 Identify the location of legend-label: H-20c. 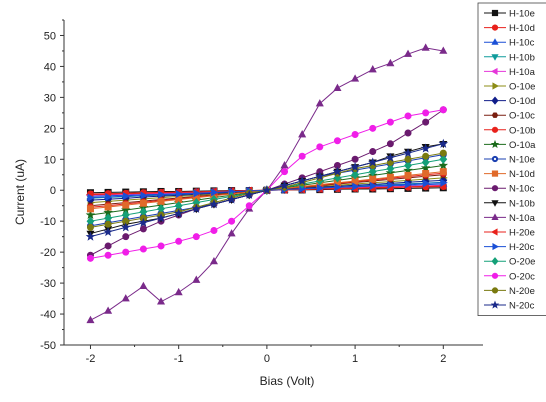
(522, 247).